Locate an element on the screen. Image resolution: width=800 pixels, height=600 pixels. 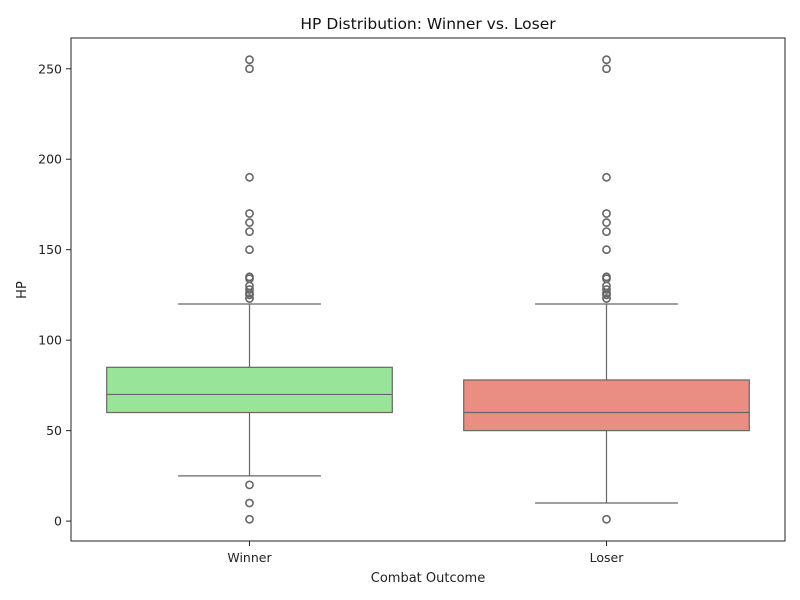
x-tick-label: Loser is located at coordinates (607, 557).